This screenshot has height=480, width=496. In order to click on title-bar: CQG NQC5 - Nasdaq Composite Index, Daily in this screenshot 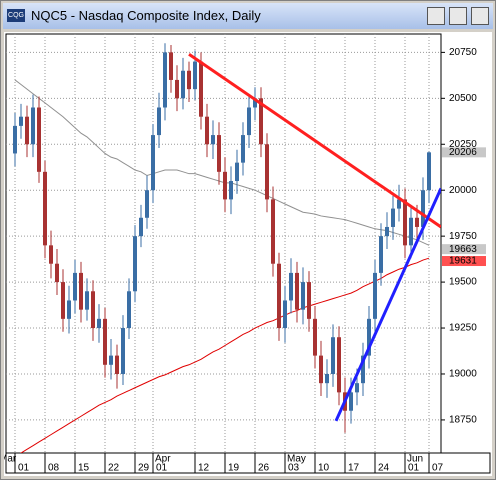, I will do `click(248, 16)`.